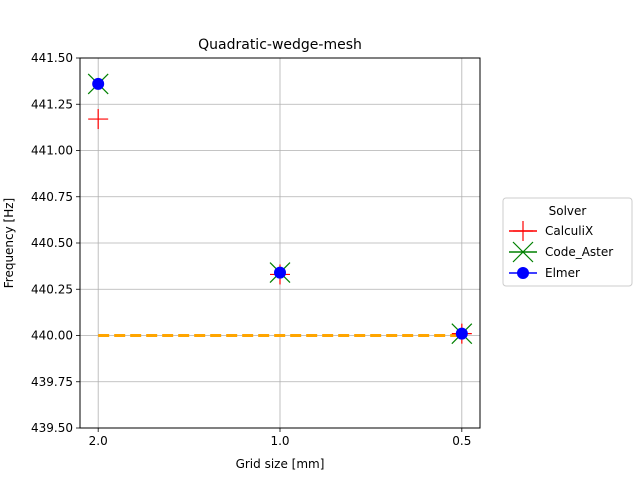 This screenshot has height=480, width=640. What do you see at coordinates (9, 243) in the screenshot?
I see `y-axis-label: Frequency [Hz]` at bounding box center [9, 243].